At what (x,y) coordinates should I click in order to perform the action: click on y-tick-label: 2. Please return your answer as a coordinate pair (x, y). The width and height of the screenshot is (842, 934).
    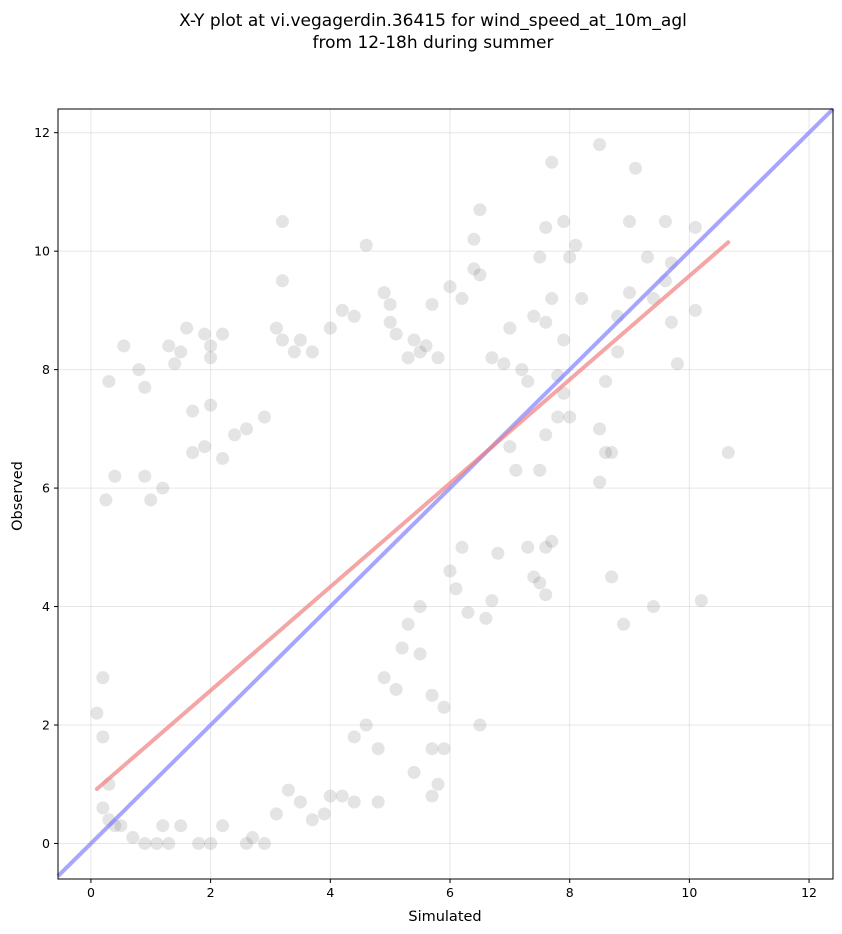
    Looking at the image, I should click on (46, 725).